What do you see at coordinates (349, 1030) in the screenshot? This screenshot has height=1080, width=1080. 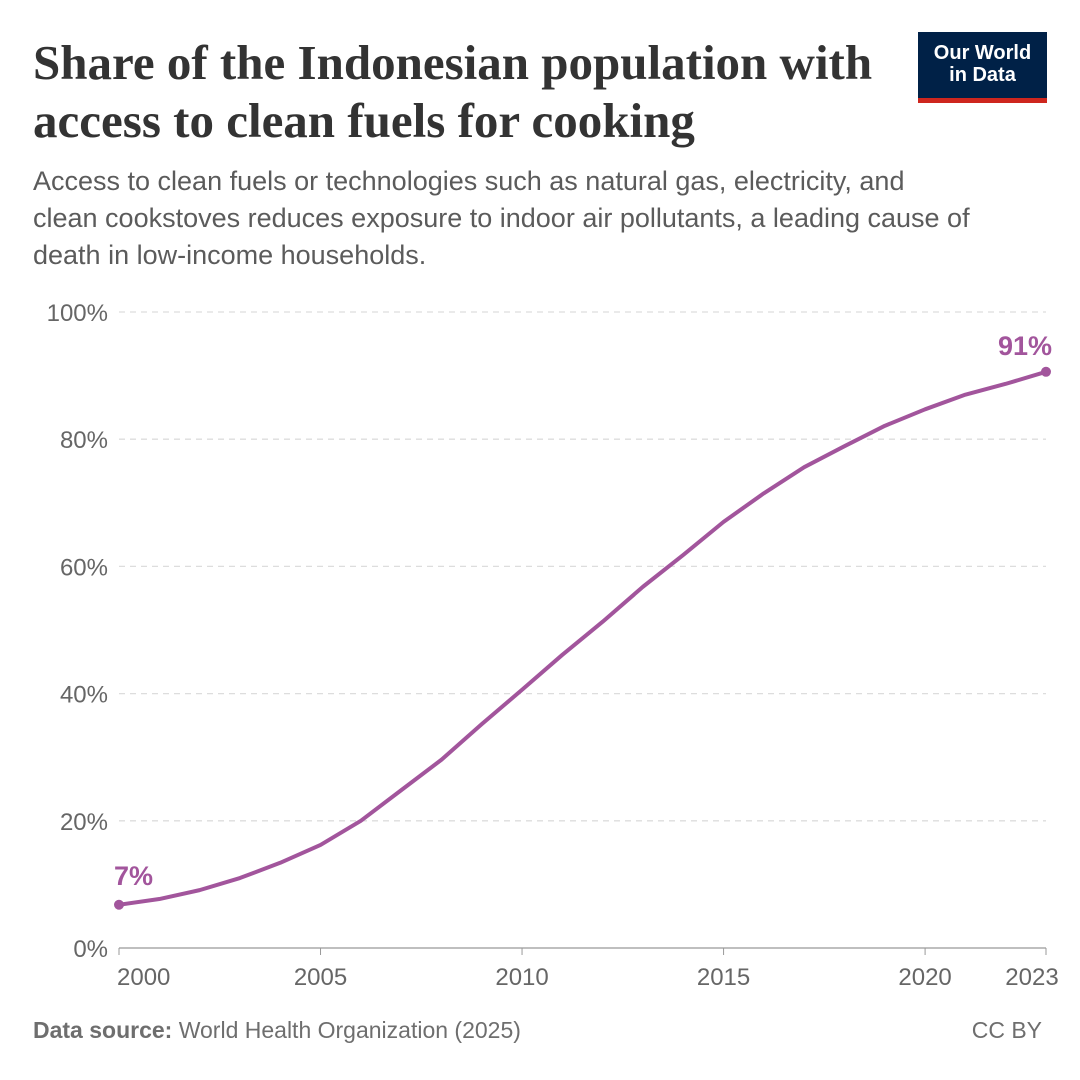 I see `source-text: World Health Organization (2025)` at bounding box center [349, 1030].